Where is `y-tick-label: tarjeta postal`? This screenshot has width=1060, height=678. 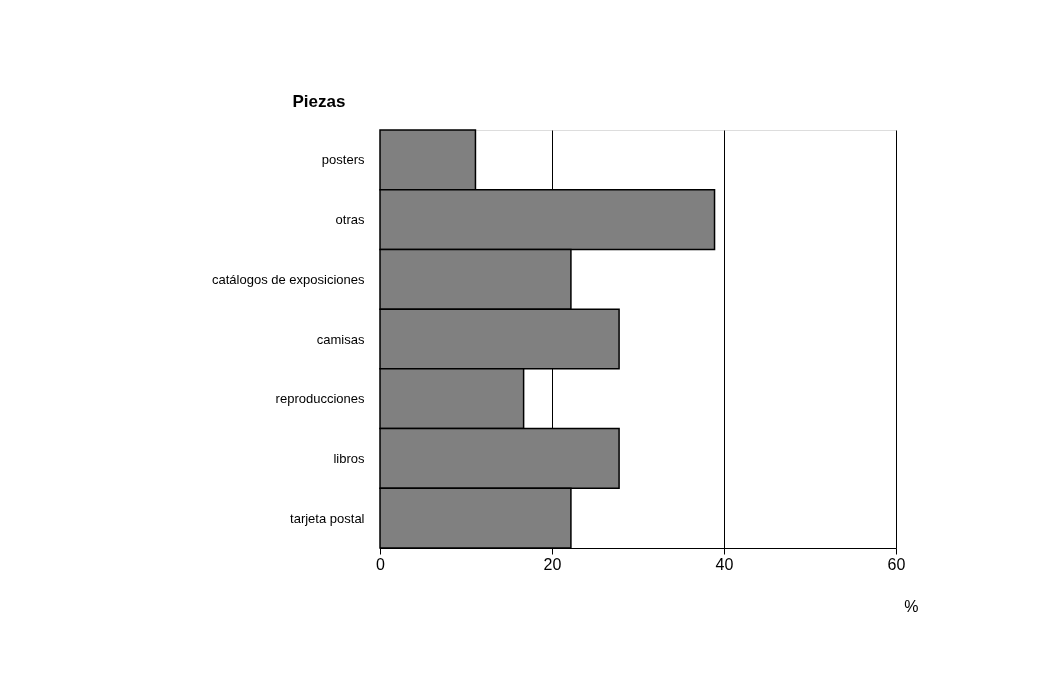 y-tick-label: tarjeta postal is located at coordinates (327, 518).